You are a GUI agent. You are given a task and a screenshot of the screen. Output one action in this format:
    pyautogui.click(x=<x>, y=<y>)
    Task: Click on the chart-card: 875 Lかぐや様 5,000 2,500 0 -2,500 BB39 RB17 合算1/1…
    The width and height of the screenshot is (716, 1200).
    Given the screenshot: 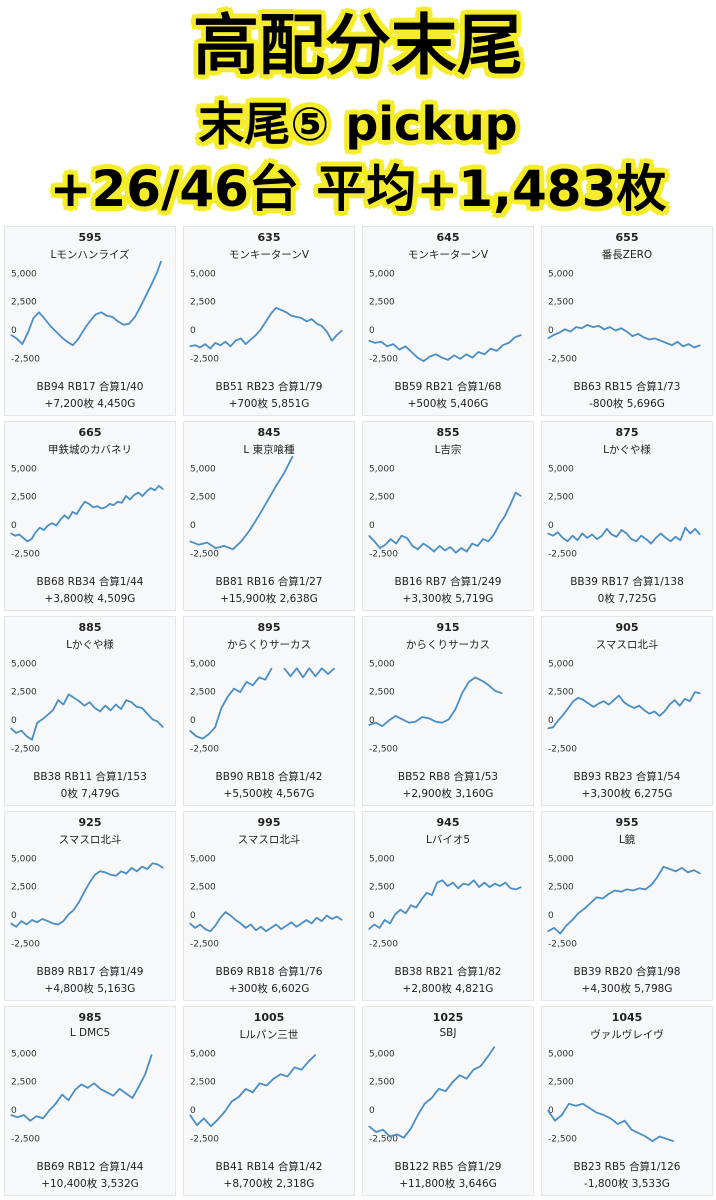 What is the action you would take?
    pyautogui.click(x=627, y=516)
    